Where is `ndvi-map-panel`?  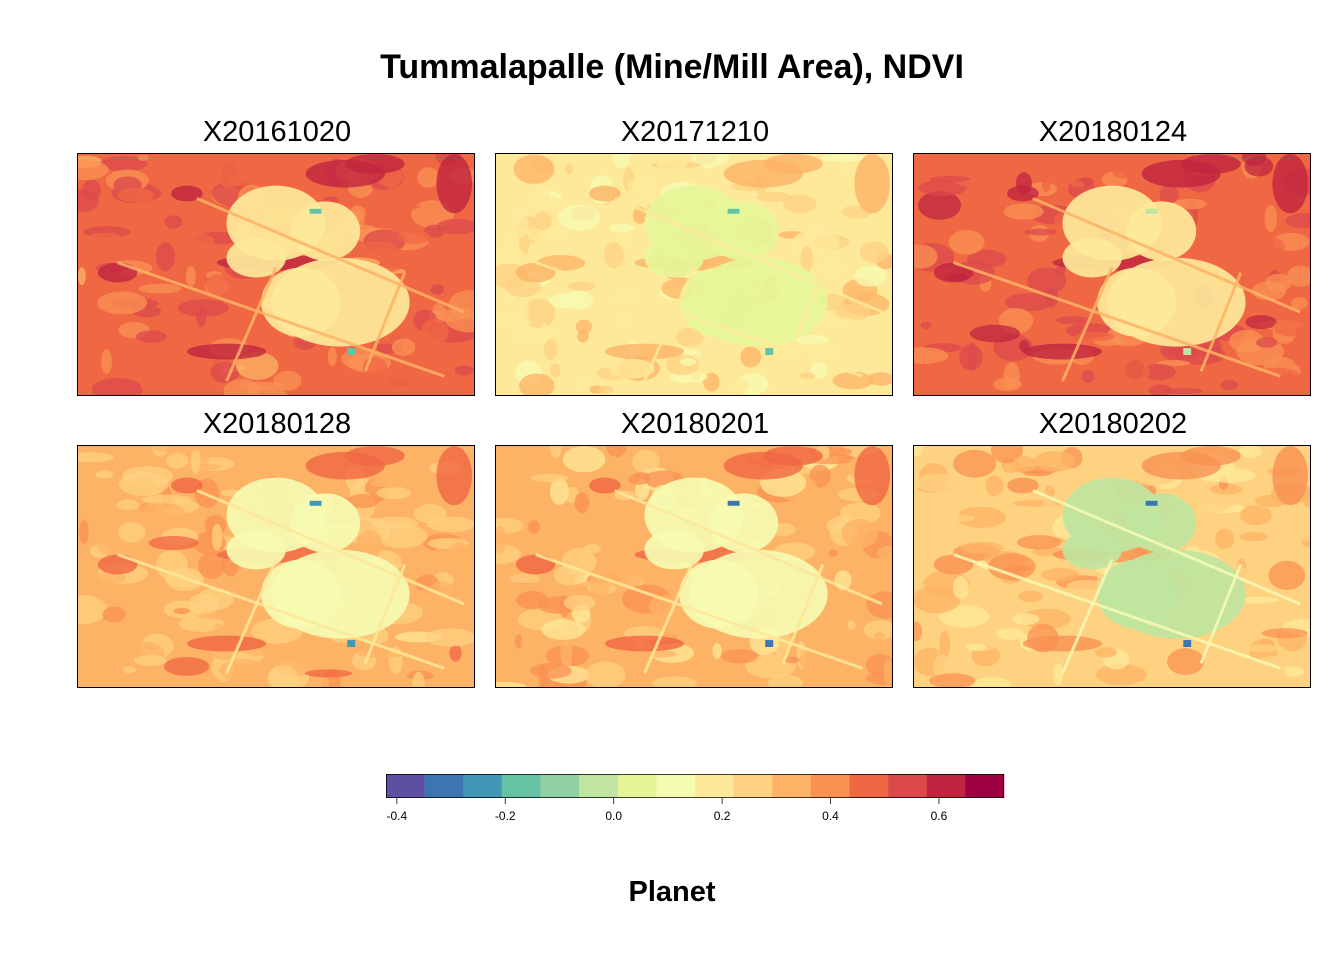
ndvi-map-panel is located at coordinates (276, 566).